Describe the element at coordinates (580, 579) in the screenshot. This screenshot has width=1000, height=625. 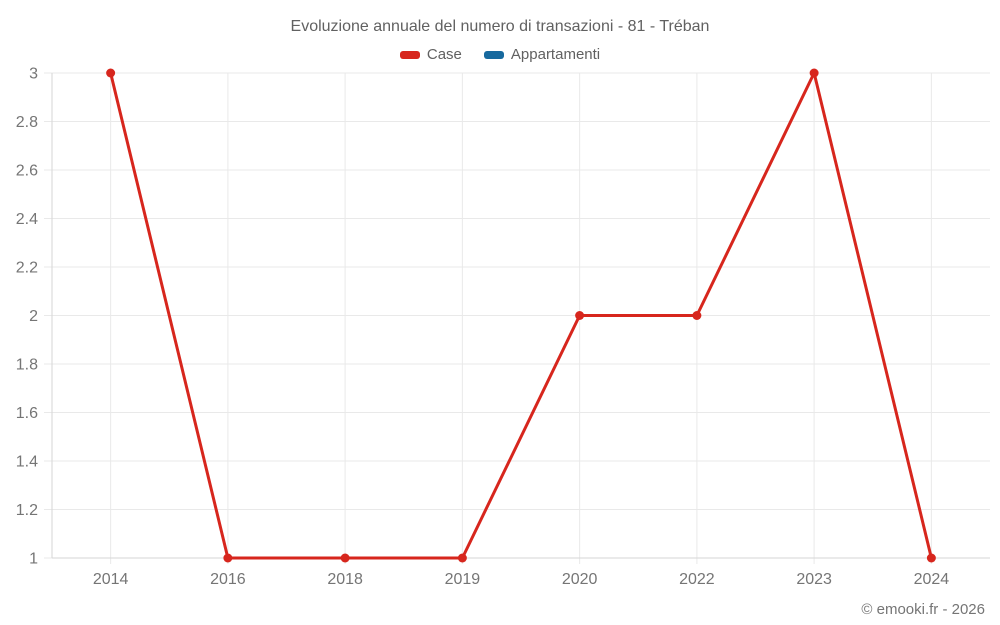
I see `x-tick-label: 2020` at that location.